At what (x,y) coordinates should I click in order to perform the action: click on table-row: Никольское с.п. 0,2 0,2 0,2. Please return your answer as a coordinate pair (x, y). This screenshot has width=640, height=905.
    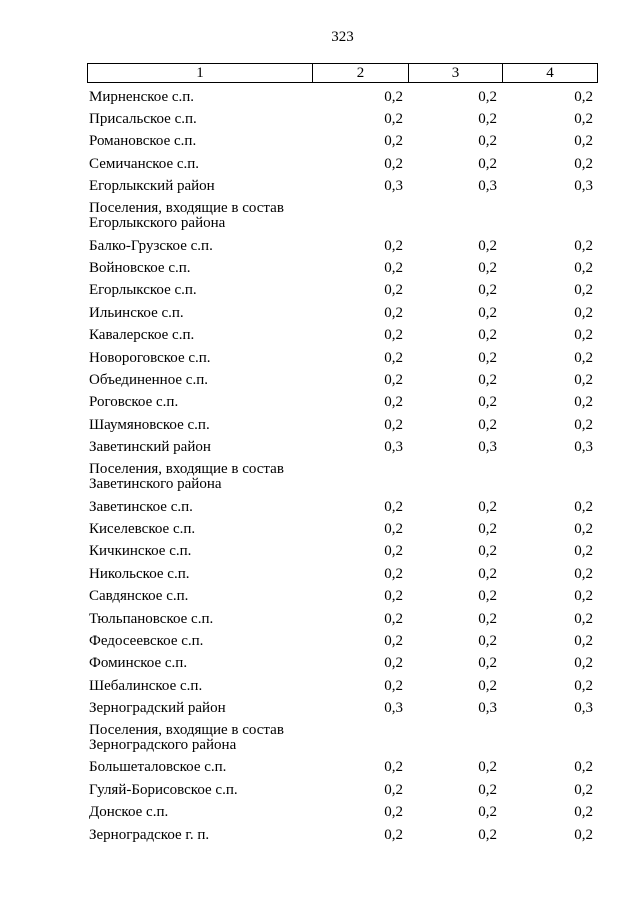
    Looking at the image, I should click on (342, 574).